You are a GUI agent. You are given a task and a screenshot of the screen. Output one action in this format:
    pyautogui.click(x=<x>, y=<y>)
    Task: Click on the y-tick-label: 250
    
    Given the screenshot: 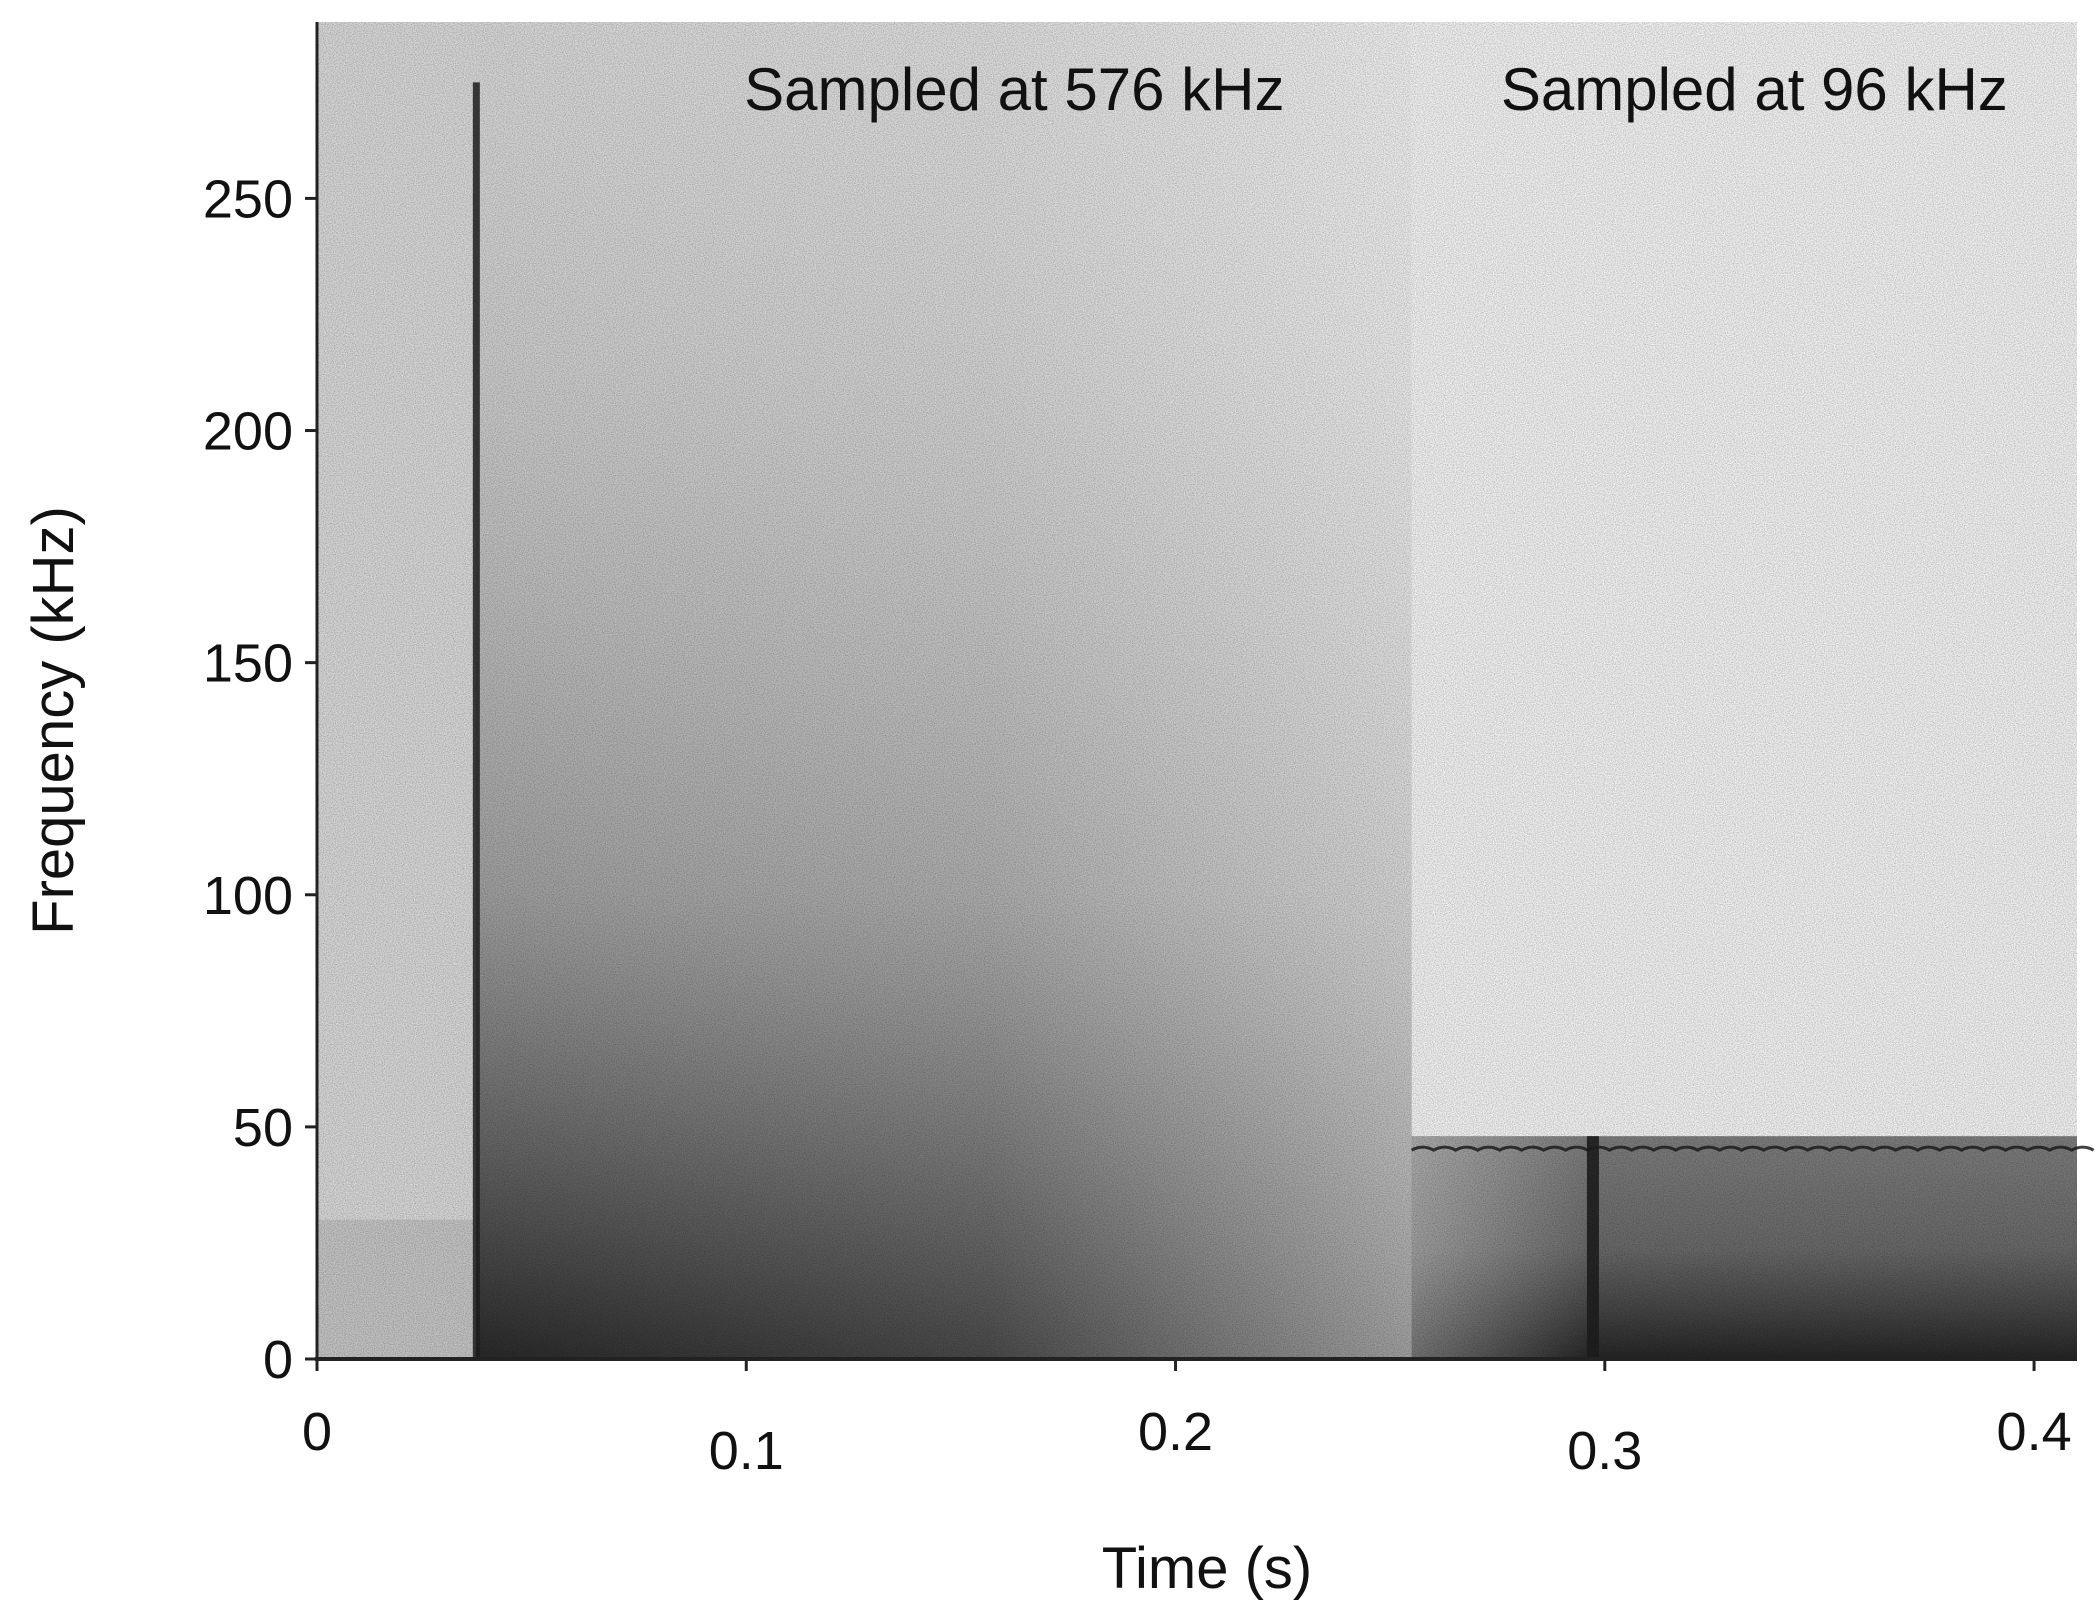 What is the action you would take?
    pyautogui.click(x=248, y=199)
    